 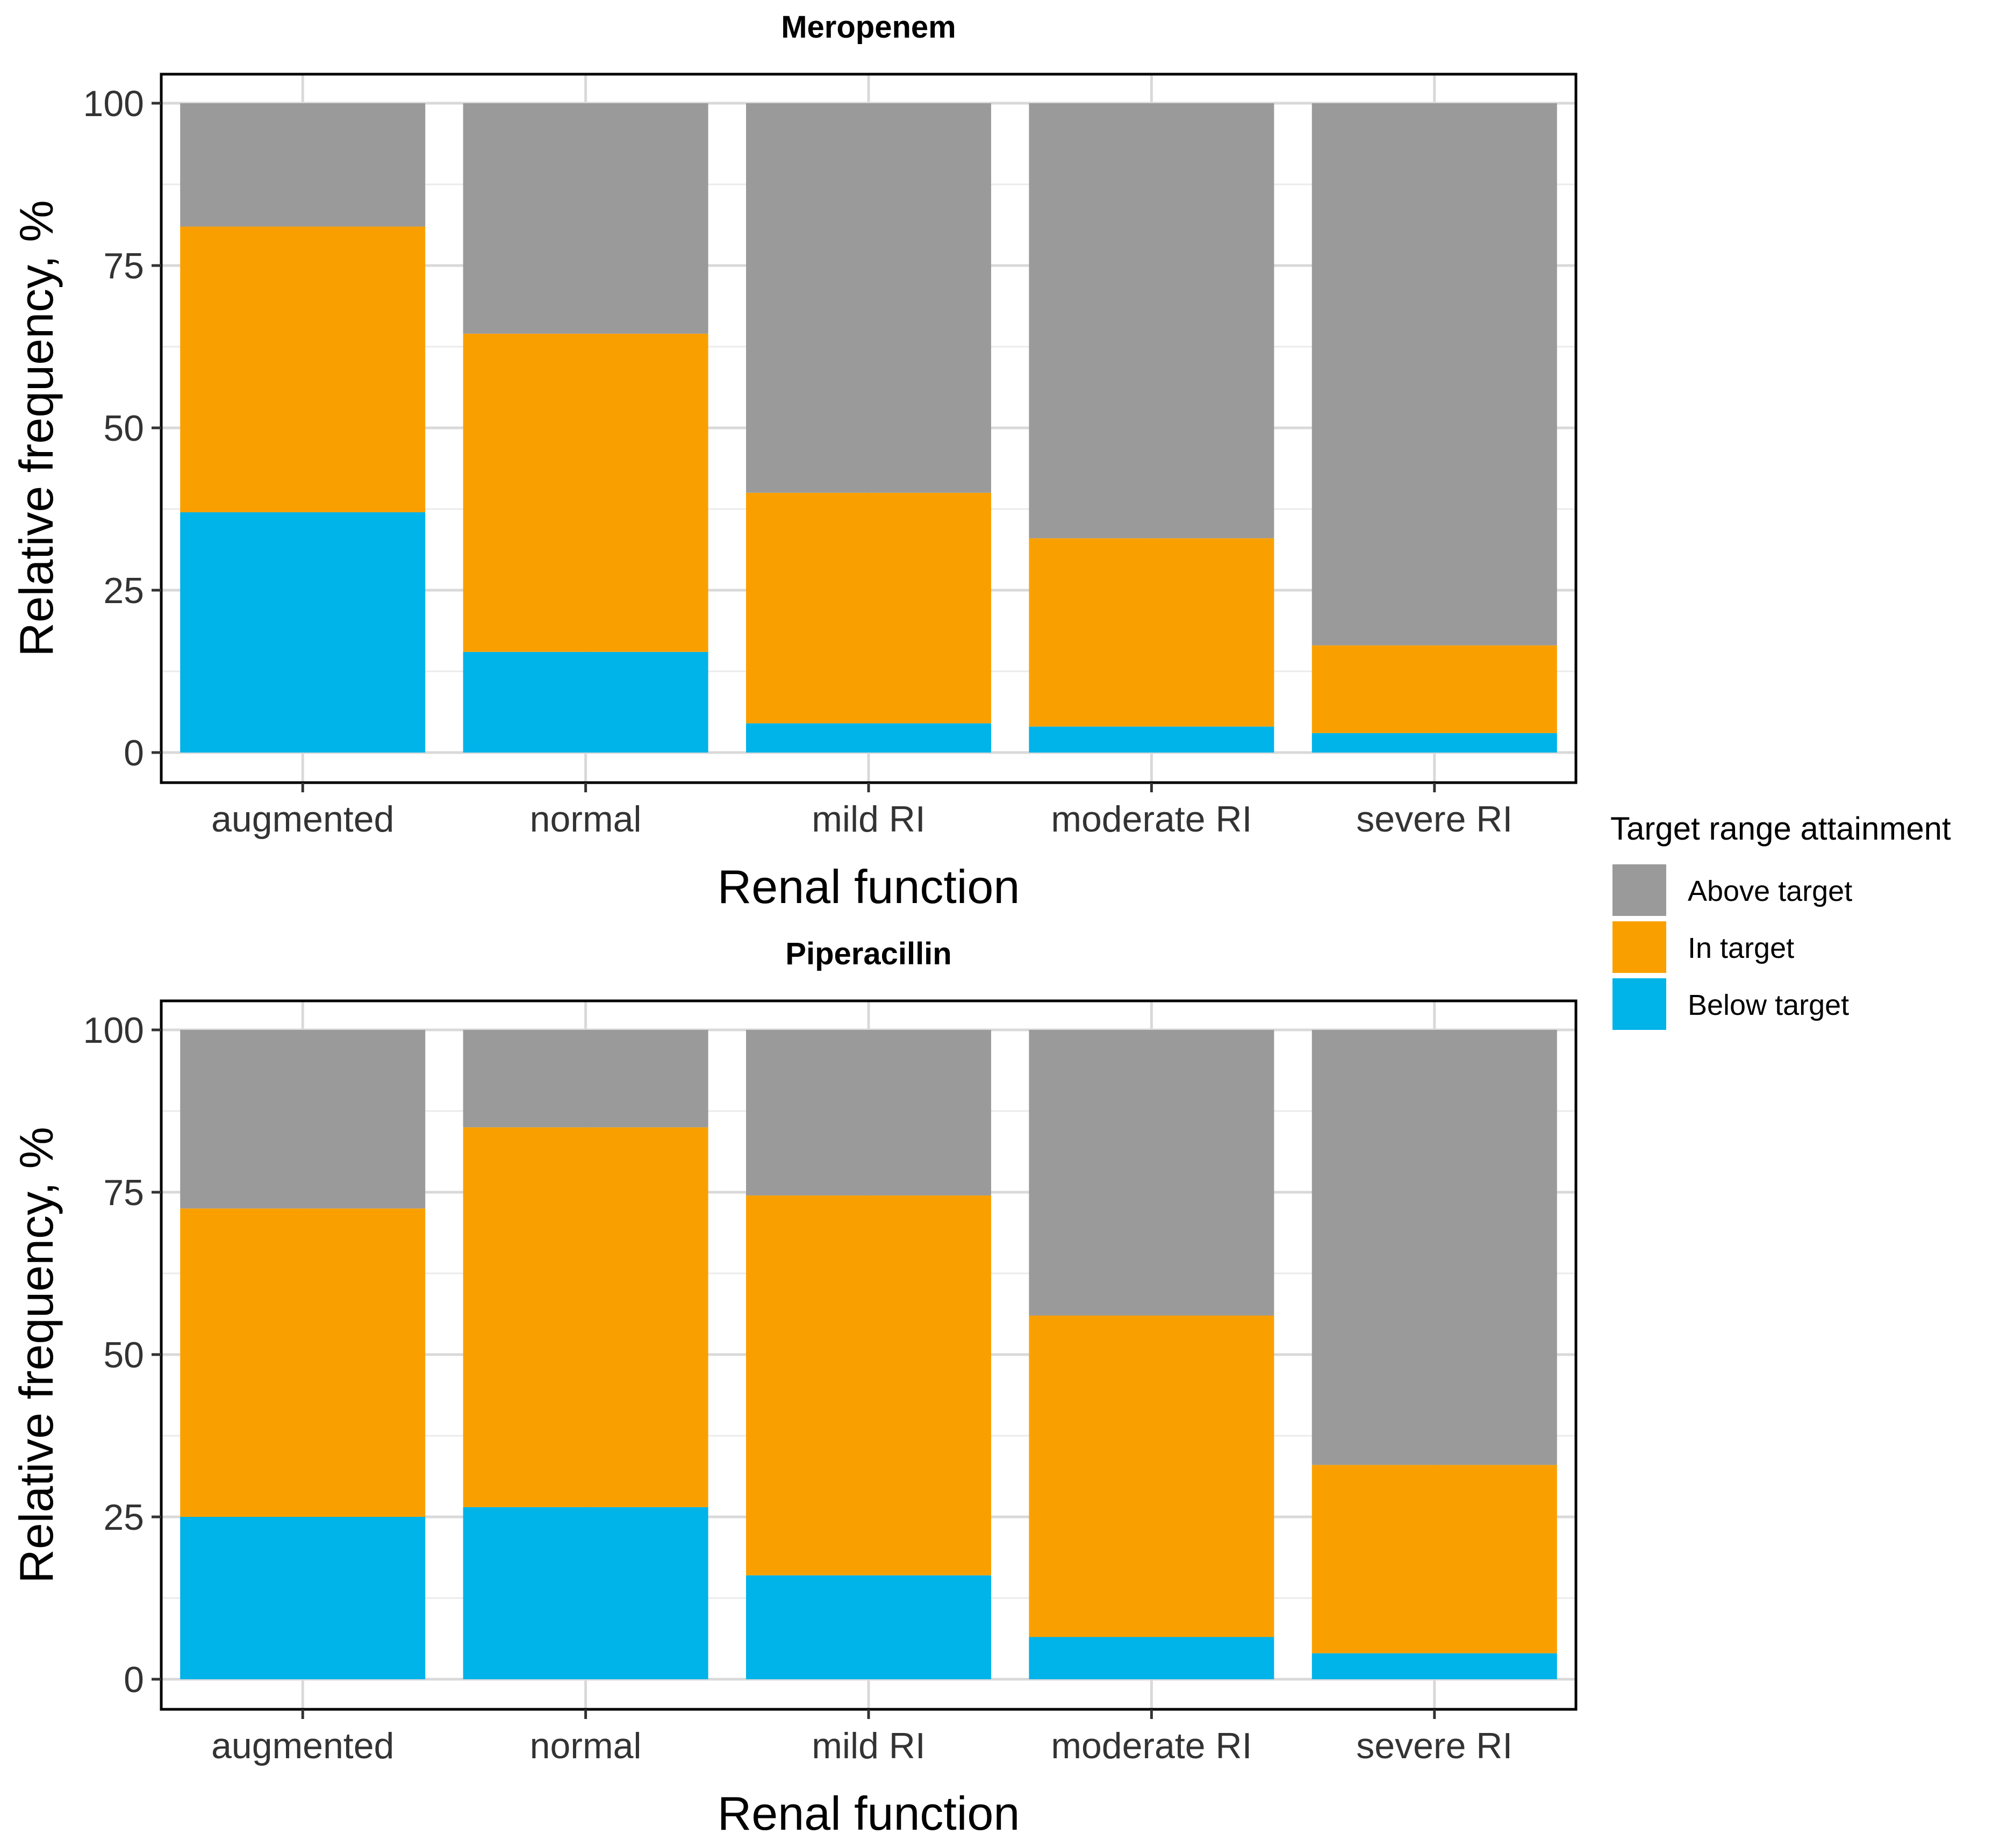 What do you see at coordinates (1780, 829) in the screenshot?
I see `legend-title: Target range attainment` at bounding box center [1780, 829].